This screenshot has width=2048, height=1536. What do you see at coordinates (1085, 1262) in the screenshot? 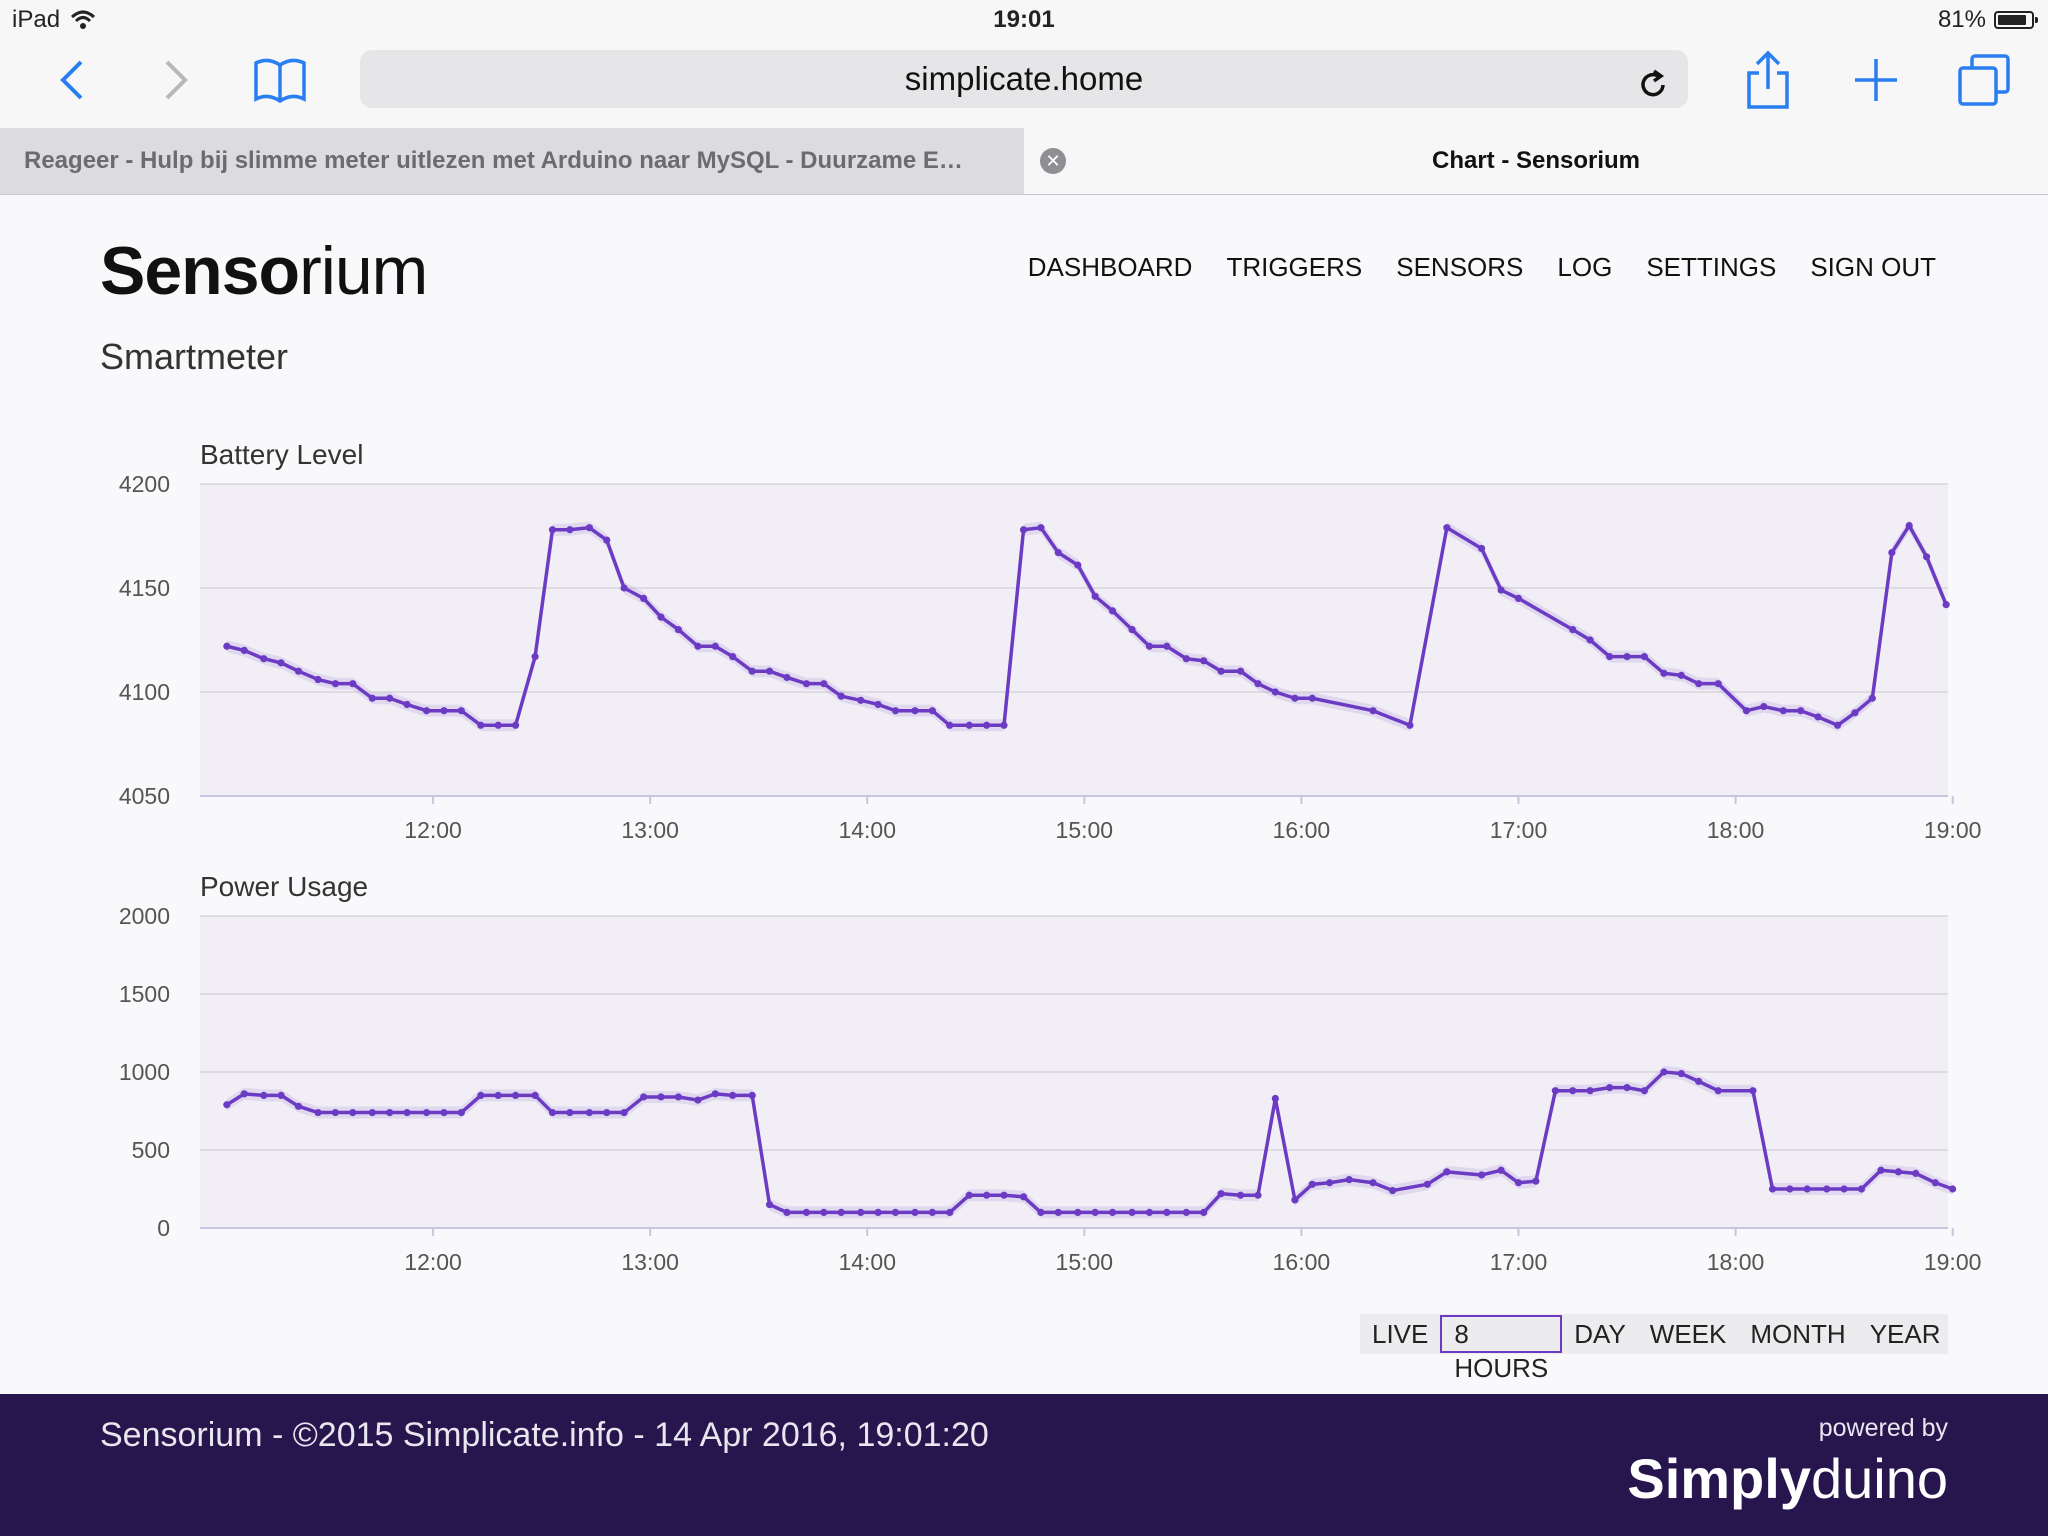
I see `x-tick-label: 15:00` at bounding box center [1085, 1262].